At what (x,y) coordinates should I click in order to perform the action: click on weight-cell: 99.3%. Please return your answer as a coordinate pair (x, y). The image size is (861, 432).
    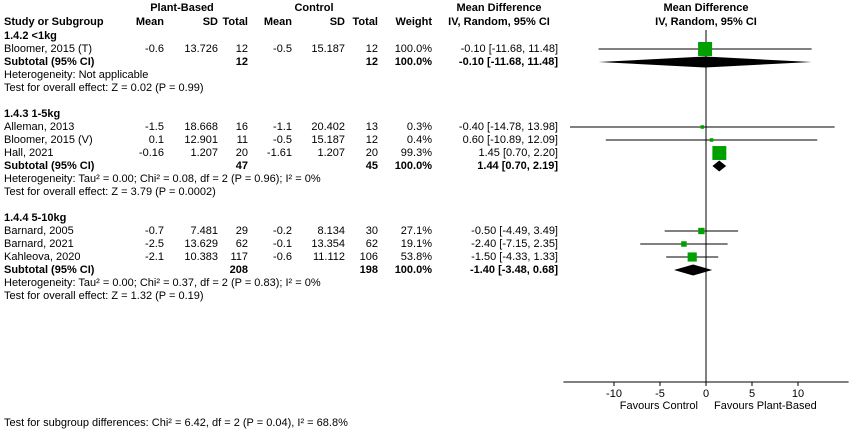
    Looking at the image, I should click on (416, 153).